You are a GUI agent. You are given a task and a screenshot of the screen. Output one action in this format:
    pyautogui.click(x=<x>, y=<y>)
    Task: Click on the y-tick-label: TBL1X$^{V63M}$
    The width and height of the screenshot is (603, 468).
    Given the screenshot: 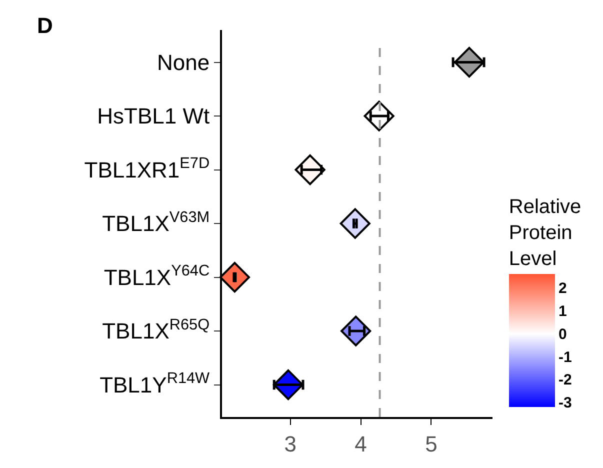 What is the action you would take?
    pyautogui.click(x=156, y=222)
    